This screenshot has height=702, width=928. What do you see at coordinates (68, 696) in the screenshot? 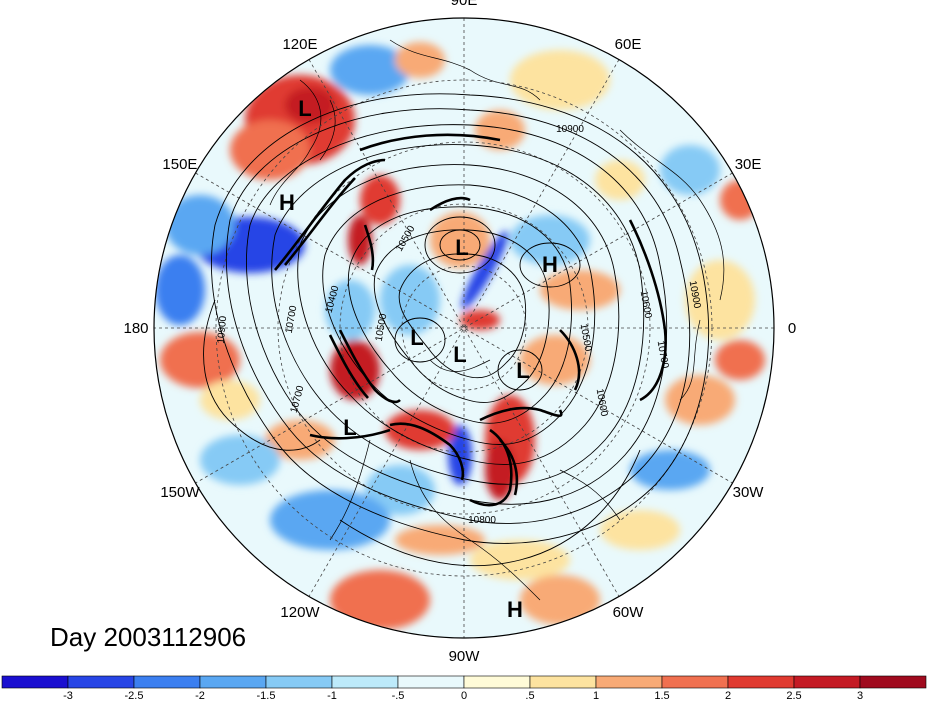
I see `colorbar-label: -3` at bounding box center [68, 696].